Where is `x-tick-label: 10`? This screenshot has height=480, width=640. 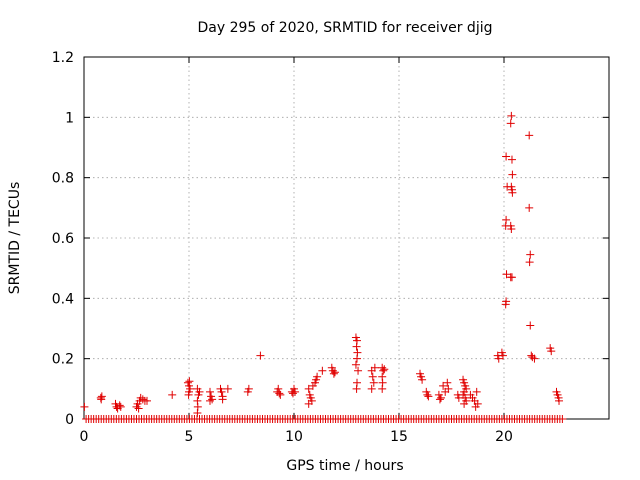 x-tick-label: 10 is located at coordinates (294, 437).